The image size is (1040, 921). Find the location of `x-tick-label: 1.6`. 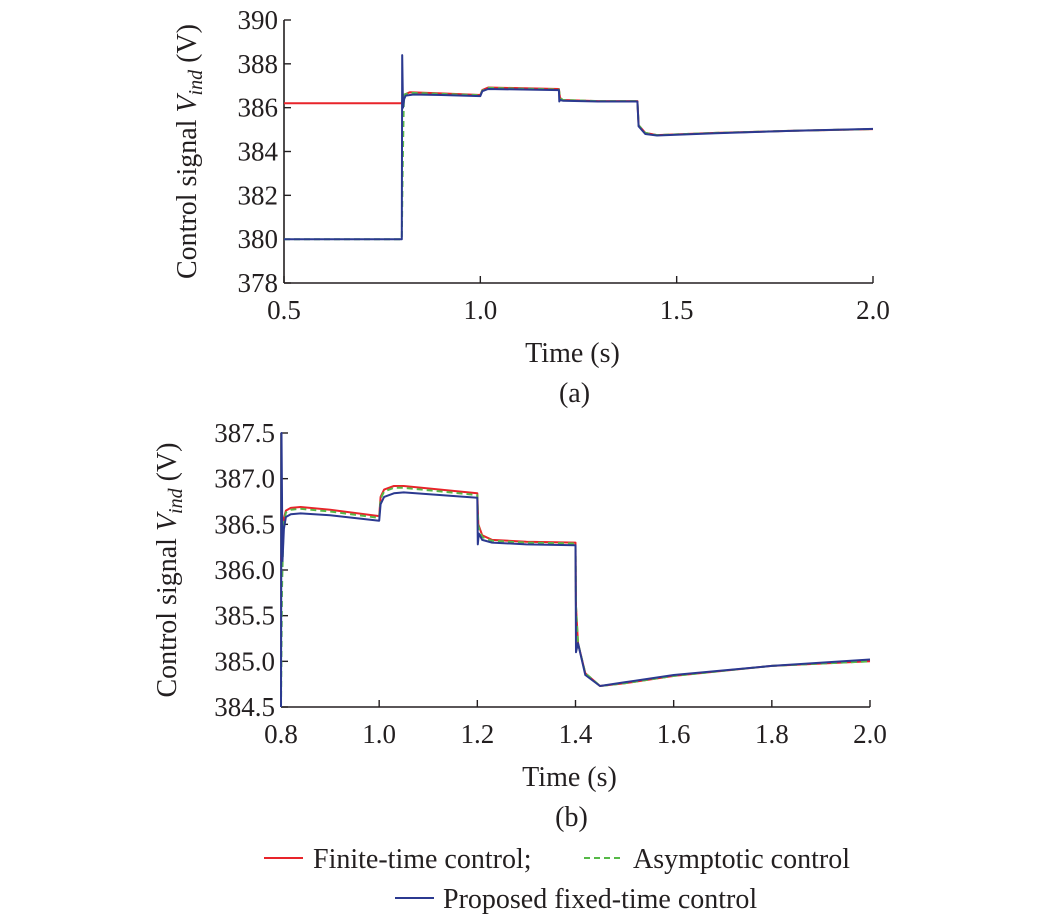

x-tick-label: 1.6 is located at coordinates (674, 734).